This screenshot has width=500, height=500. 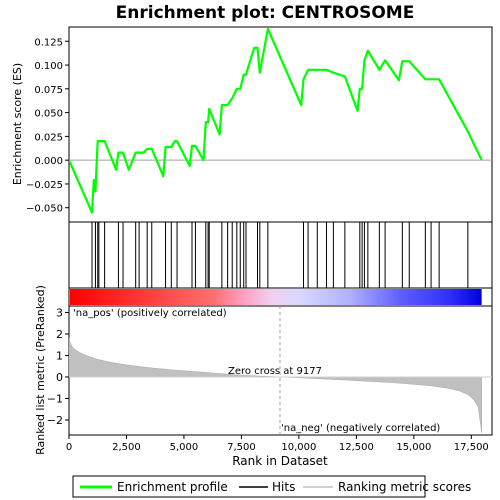 What do you see at coordinates (48, 42) in the screenshot?
I see `es-y-tick-label: 0.125` at bounding box center [48, 42].